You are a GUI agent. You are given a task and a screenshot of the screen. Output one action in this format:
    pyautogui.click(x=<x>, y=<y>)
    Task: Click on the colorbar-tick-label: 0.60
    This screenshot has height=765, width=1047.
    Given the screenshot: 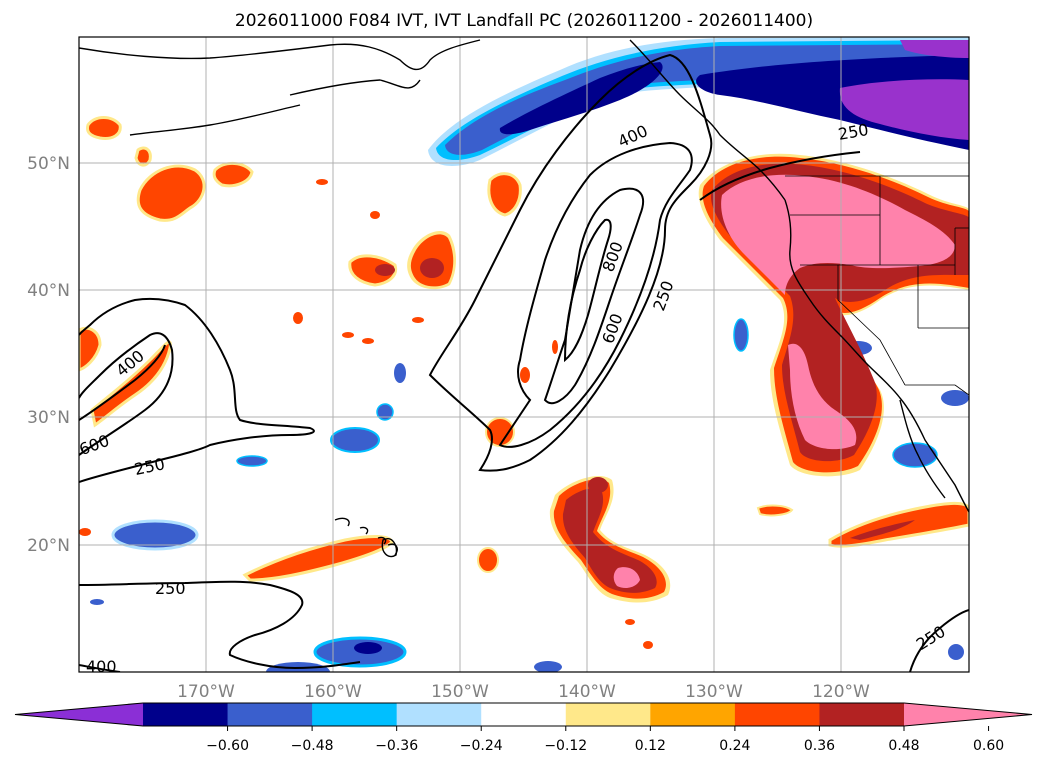 What is the action you would take?
    pyautogui.click(x=988, y=746)
    